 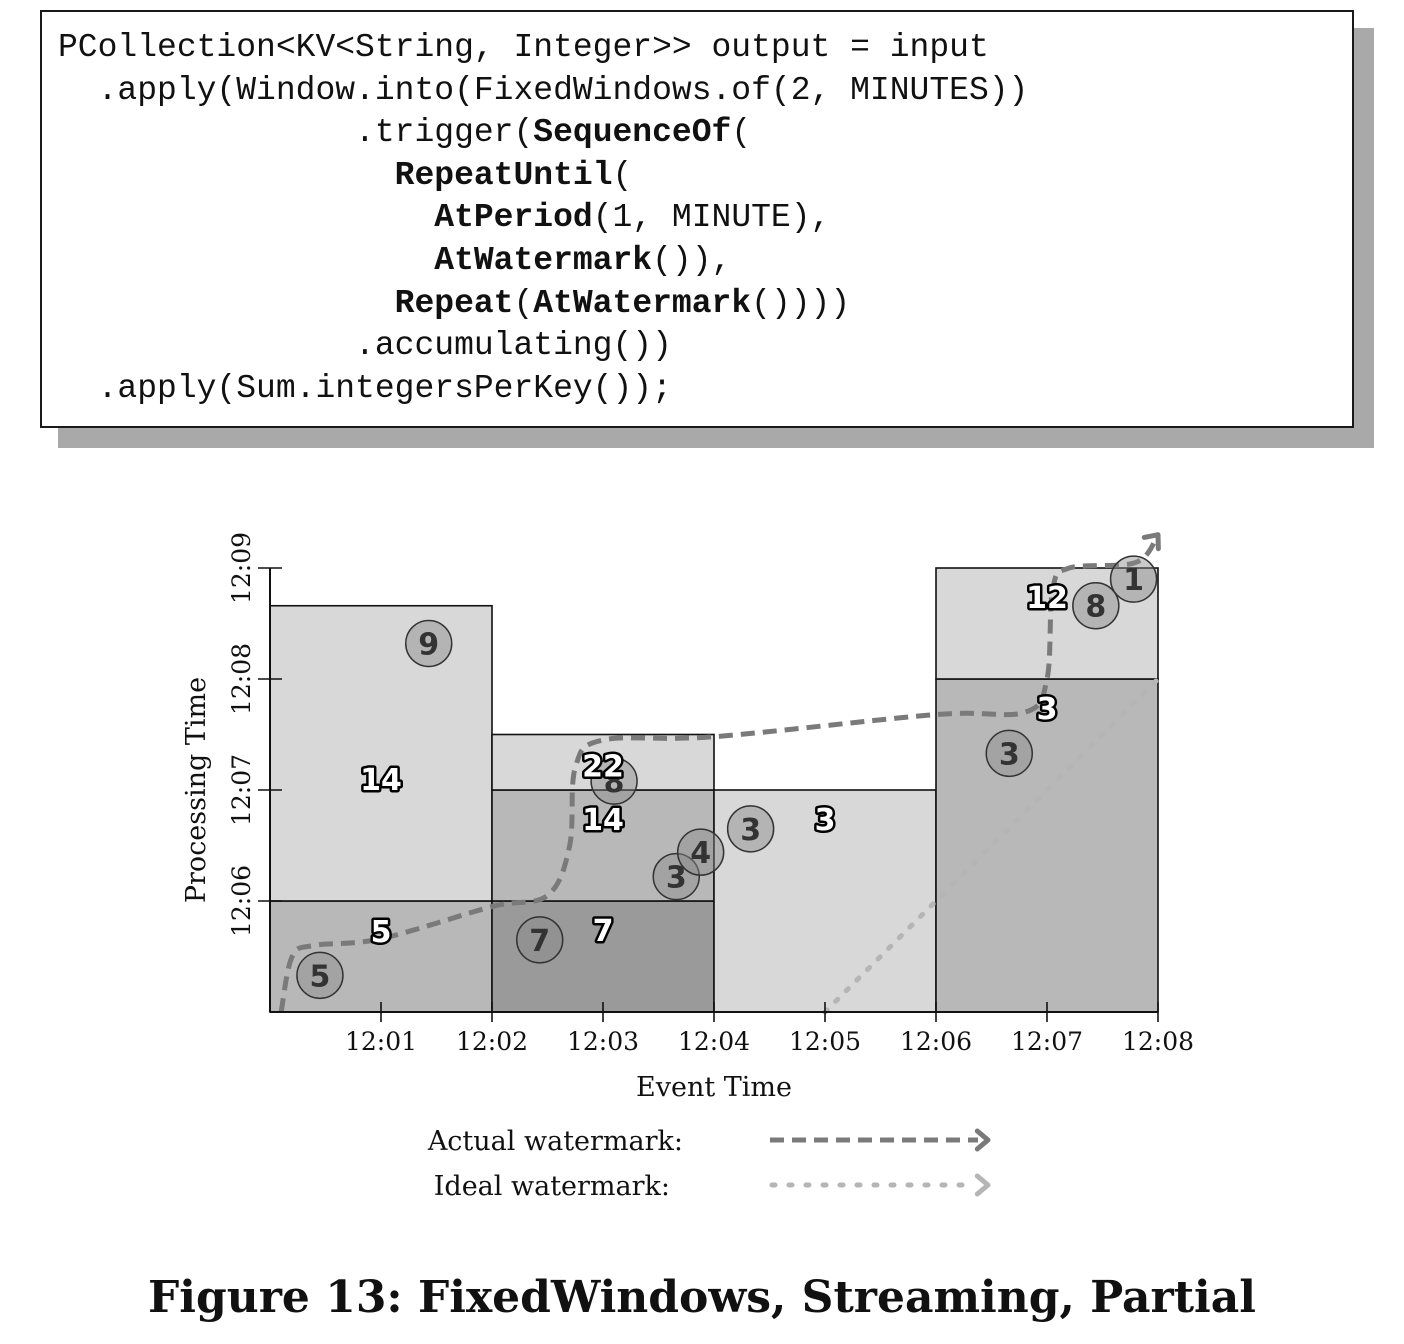 I want to click on code-keyword: AtPeriod, so click(x=513, y=218).